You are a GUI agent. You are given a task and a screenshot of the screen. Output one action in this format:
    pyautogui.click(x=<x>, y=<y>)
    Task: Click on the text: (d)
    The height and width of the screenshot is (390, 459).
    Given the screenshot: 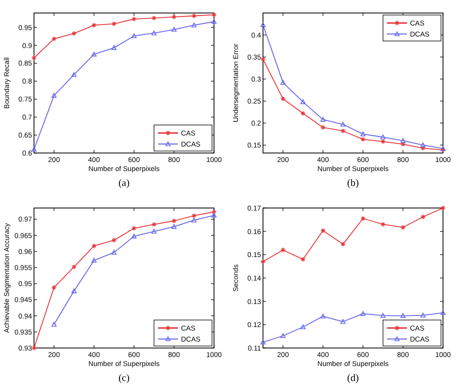 What is the action you would take?
    pyautogui.click(x=353, y=378)
    